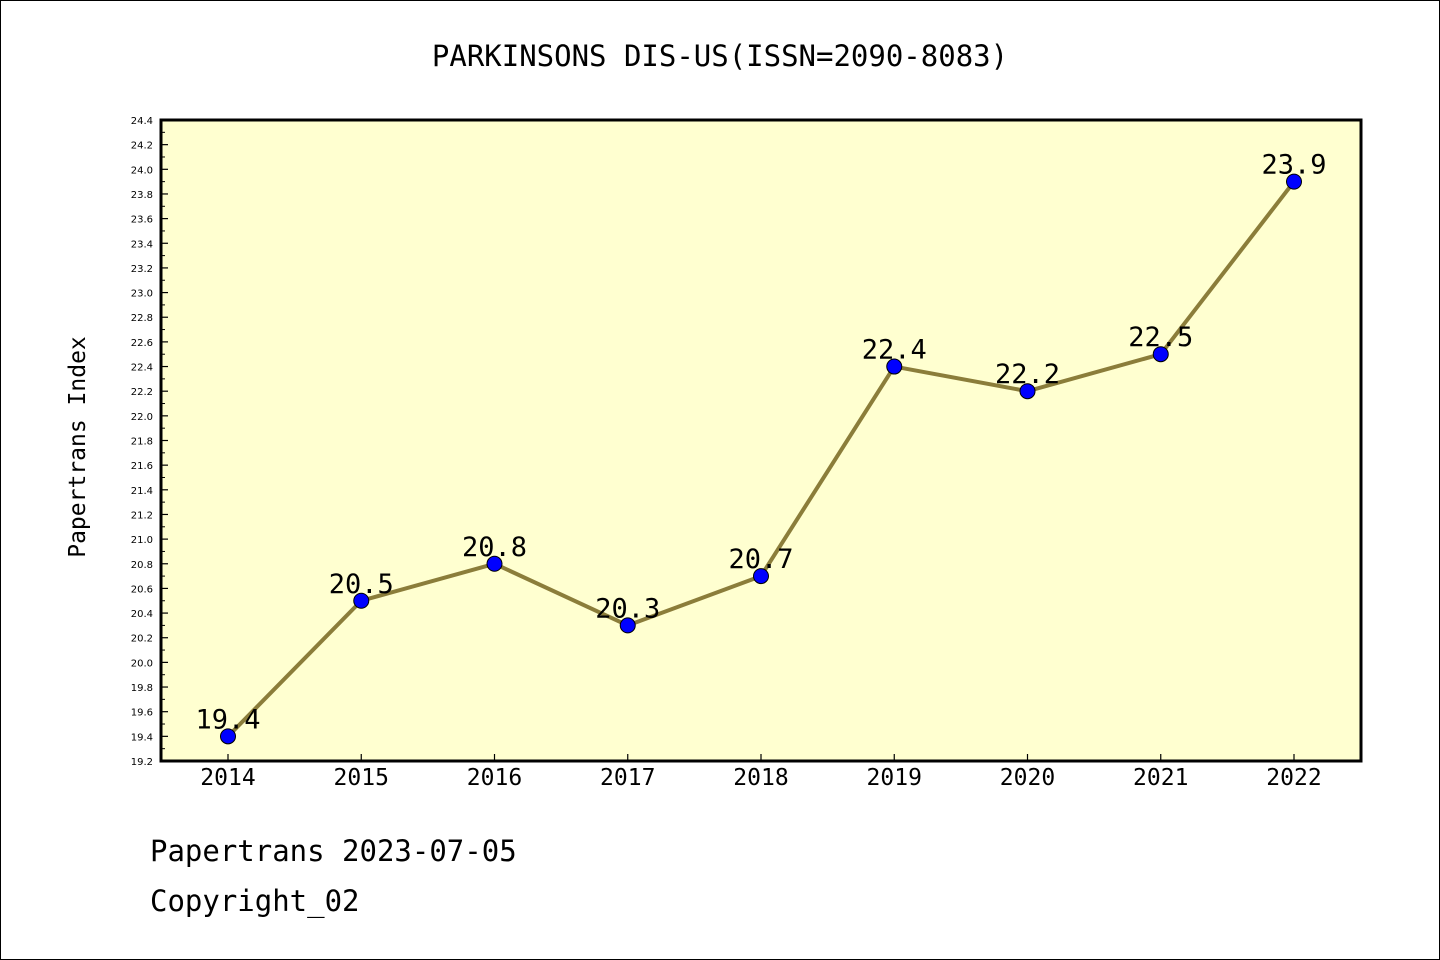  I want to click on y-tick-label: 20.0, so click(142, 663).